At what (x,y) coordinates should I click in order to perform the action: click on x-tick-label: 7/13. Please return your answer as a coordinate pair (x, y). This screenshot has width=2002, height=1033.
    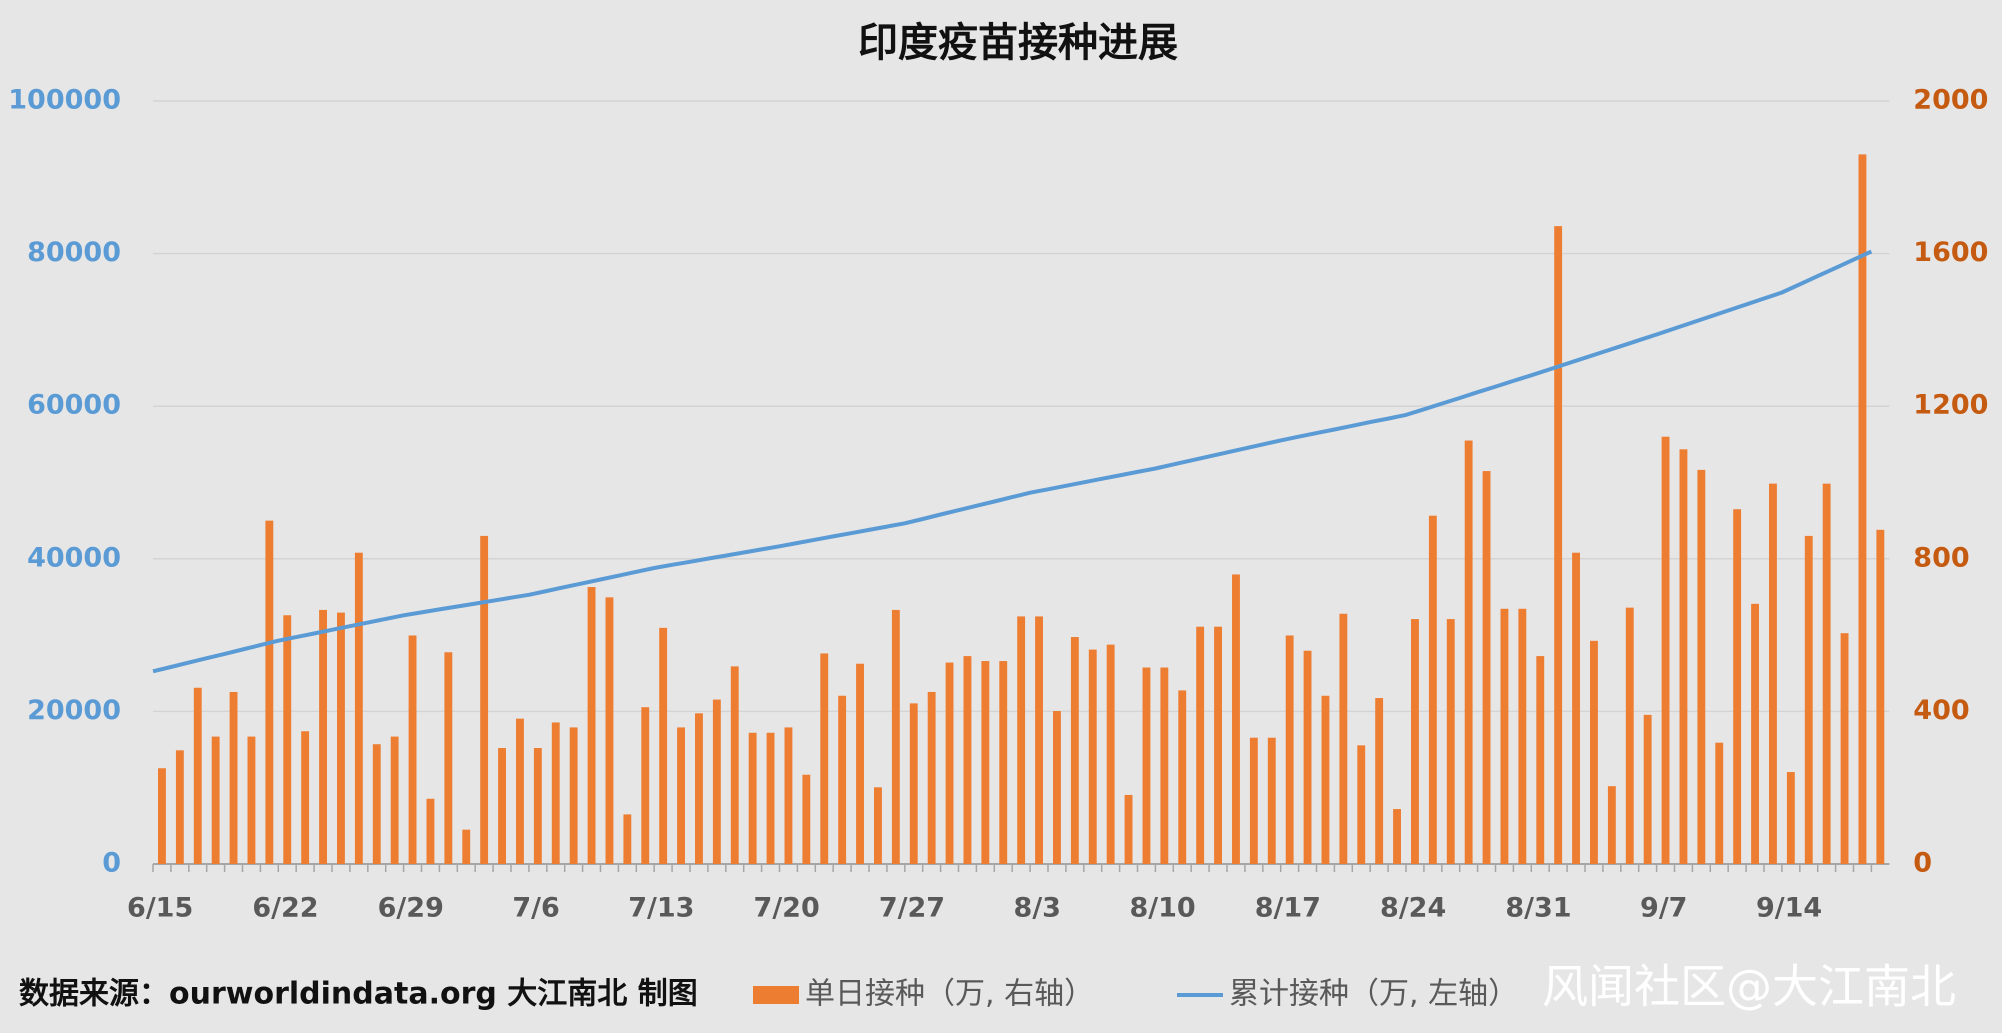
    Looking at the image, I should click on (661, 908).